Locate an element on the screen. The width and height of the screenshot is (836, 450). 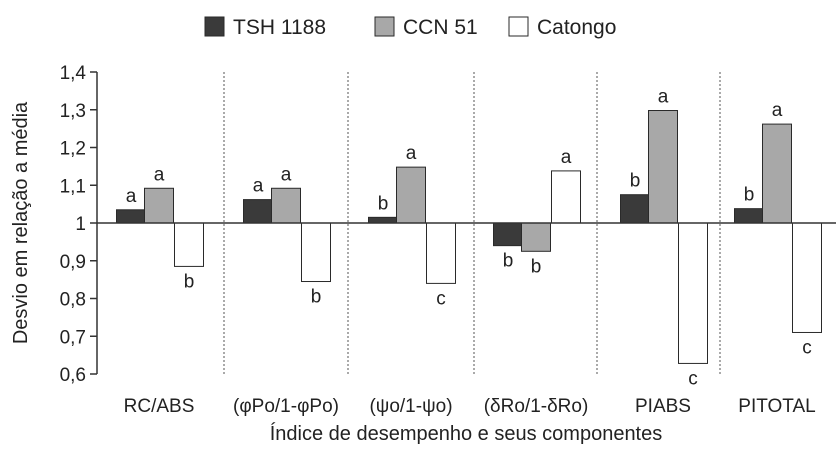
legend: TSH 1188 CCN 51 Catongo is located at coordinates (410, 27).